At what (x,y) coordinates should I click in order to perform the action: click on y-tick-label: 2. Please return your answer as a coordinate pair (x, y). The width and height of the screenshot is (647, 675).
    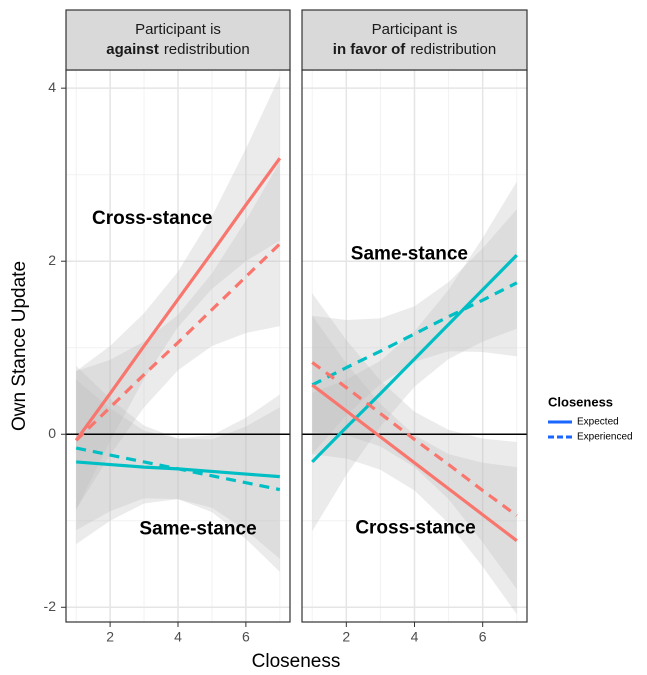
    Looking at the image, I should click on (52, 260).